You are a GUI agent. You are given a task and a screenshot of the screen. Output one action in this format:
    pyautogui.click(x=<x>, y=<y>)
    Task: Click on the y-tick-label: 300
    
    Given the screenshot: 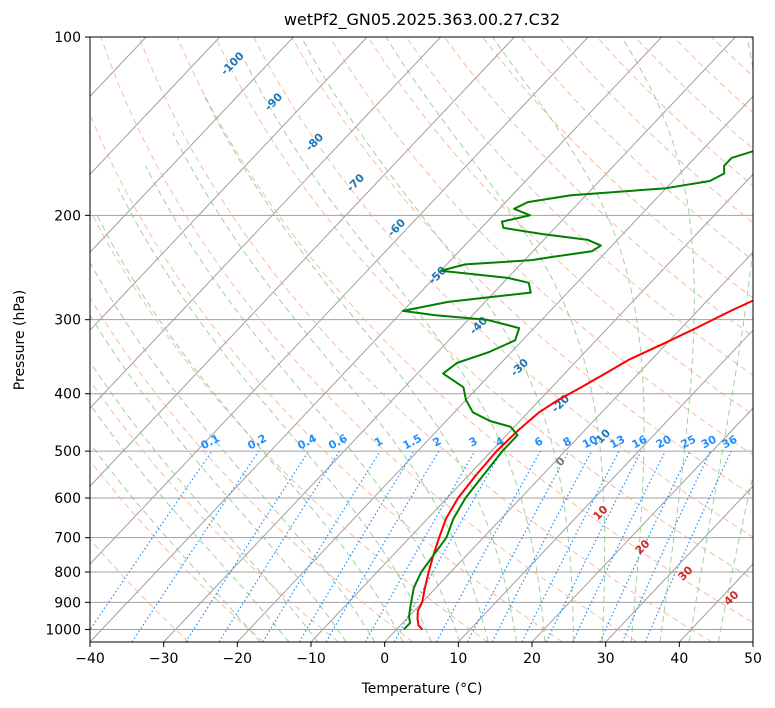 What is the action you would take?
    pyautogui.click(x=67, y=321)
    